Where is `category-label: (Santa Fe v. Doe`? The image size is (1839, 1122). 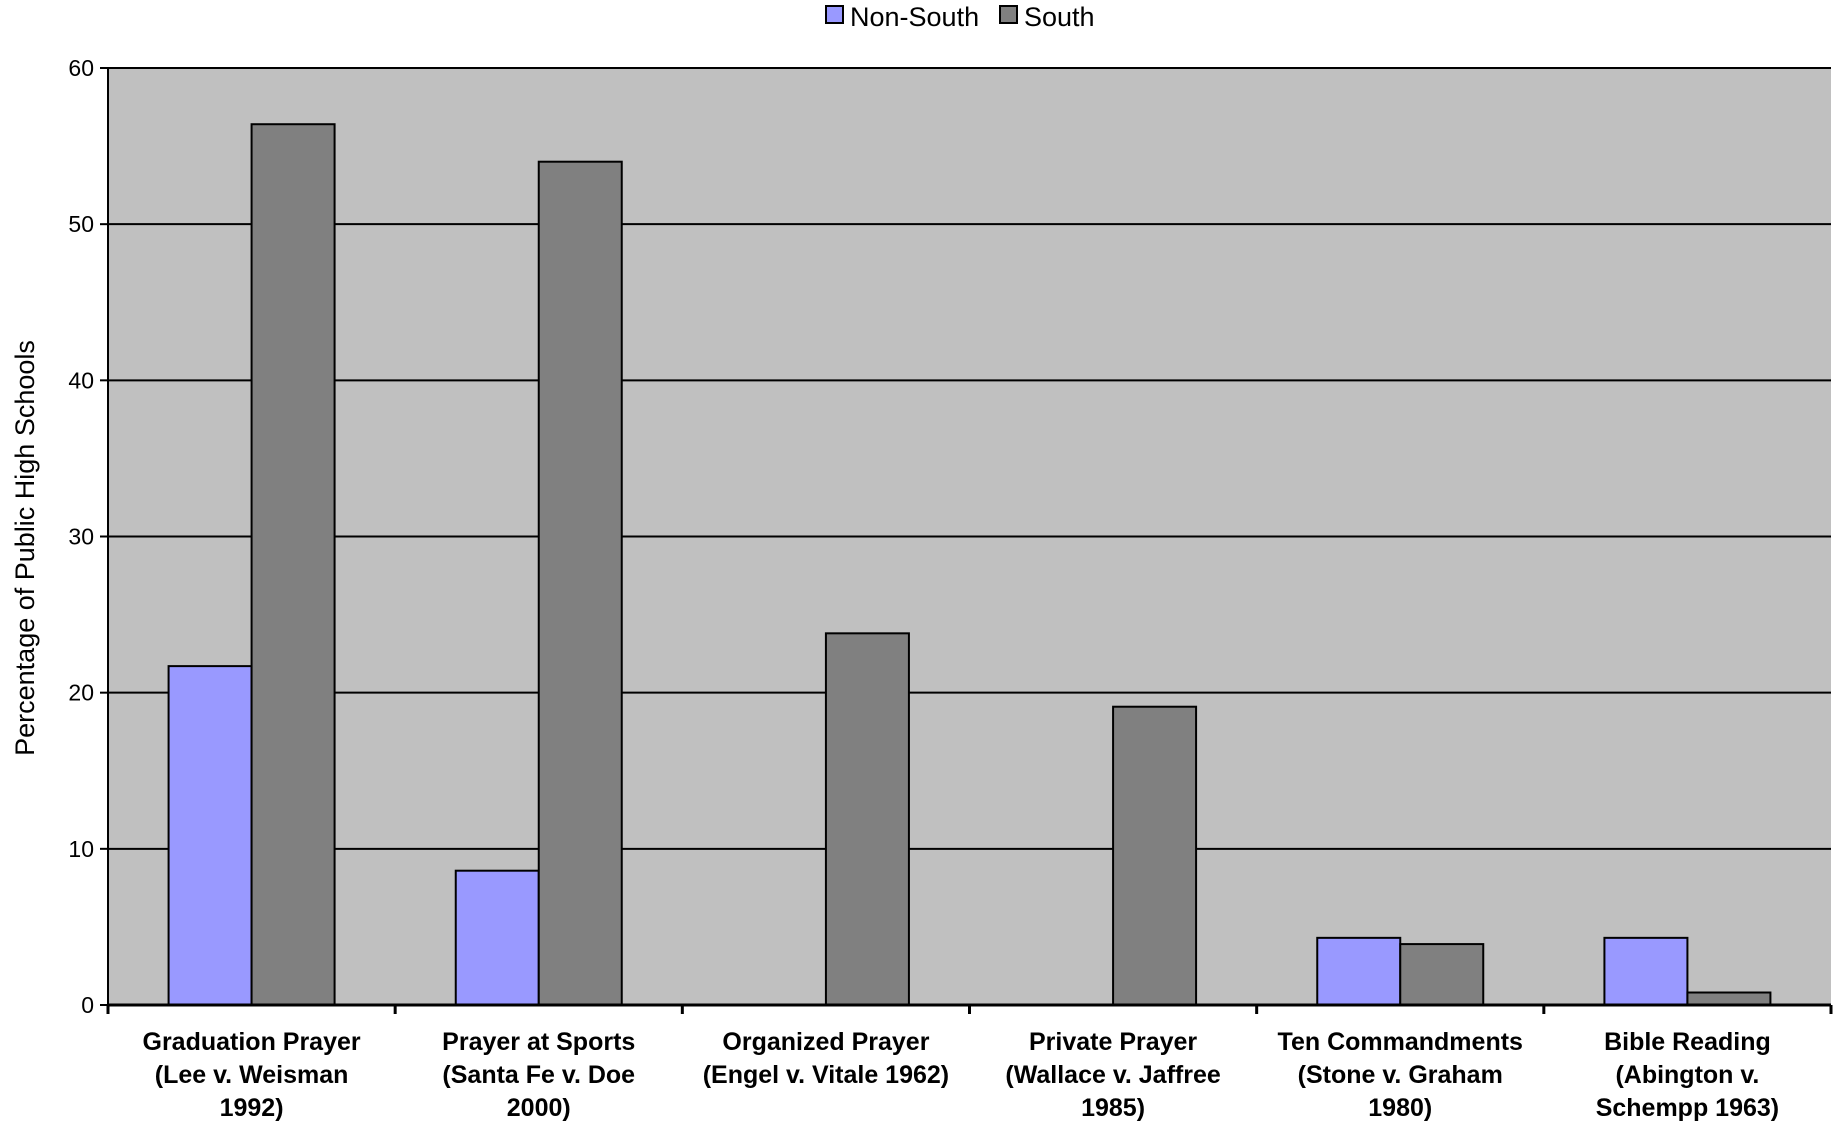 category-label: (Santa Fe v. Doe is located at coordinates (538, 1075).